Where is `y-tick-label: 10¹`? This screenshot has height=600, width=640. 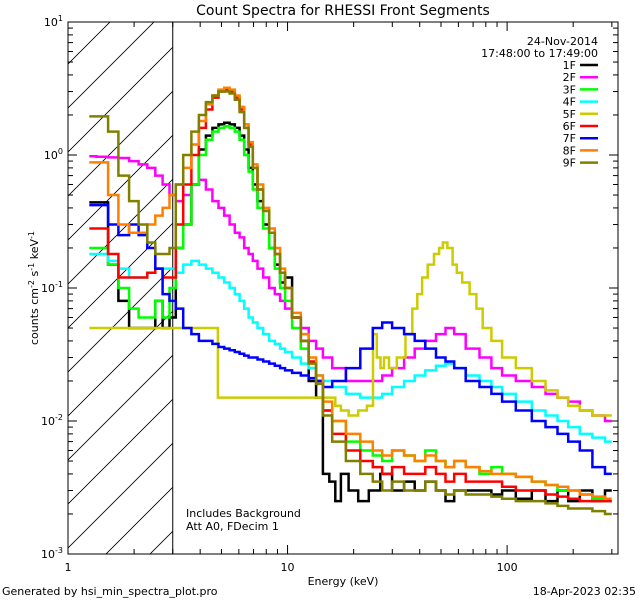
y-tick-label: 10¹ is located at coordinates (53, 21).